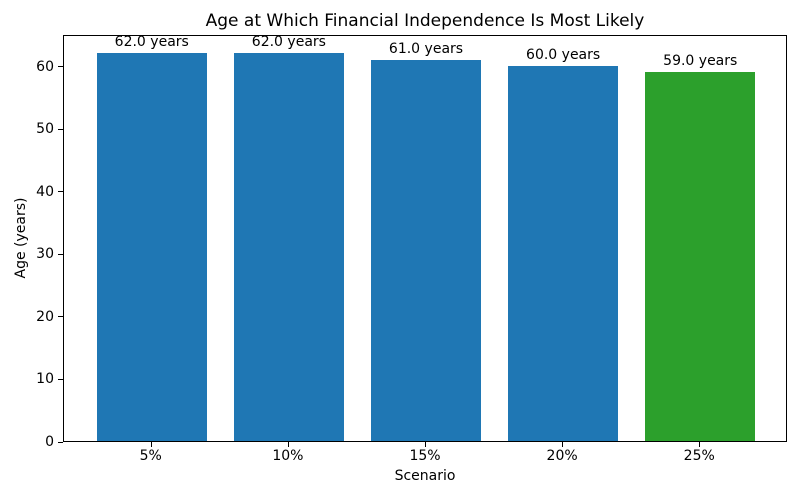  Describe the element at coordinates (151, 444) in the screenshot. I see `x-tick-mark-5%` at that location.